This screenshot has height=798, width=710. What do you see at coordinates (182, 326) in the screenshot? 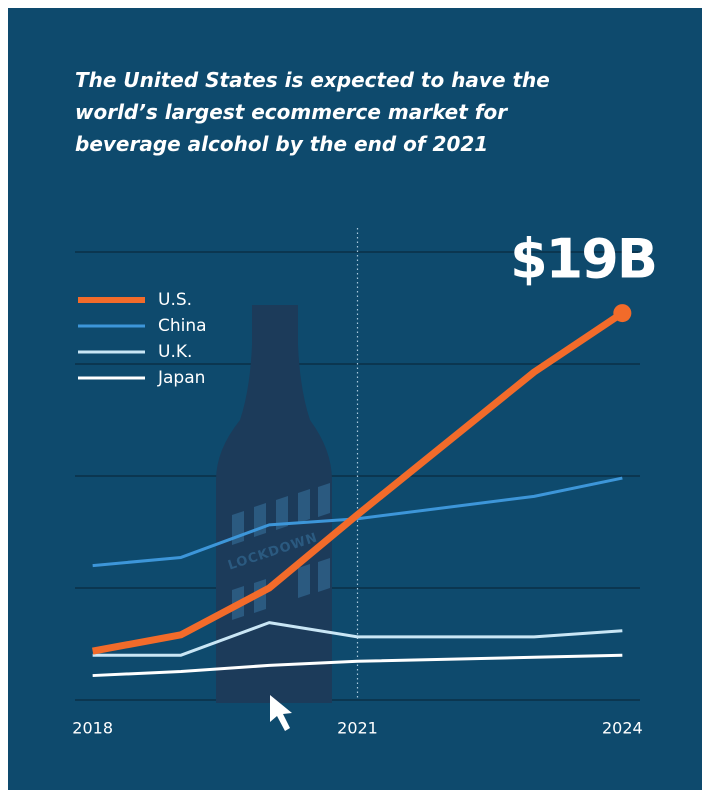
I see `legend-label: China` at bounding box center [182, 326].